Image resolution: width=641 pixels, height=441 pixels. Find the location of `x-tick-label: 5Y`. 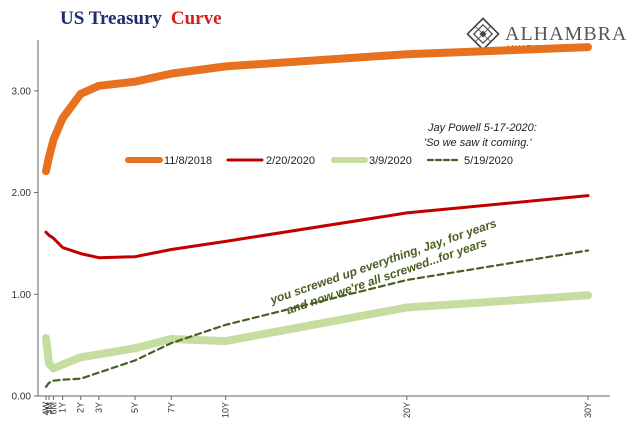

x-tick-label: 5Y is located at coordinates (135, 407).